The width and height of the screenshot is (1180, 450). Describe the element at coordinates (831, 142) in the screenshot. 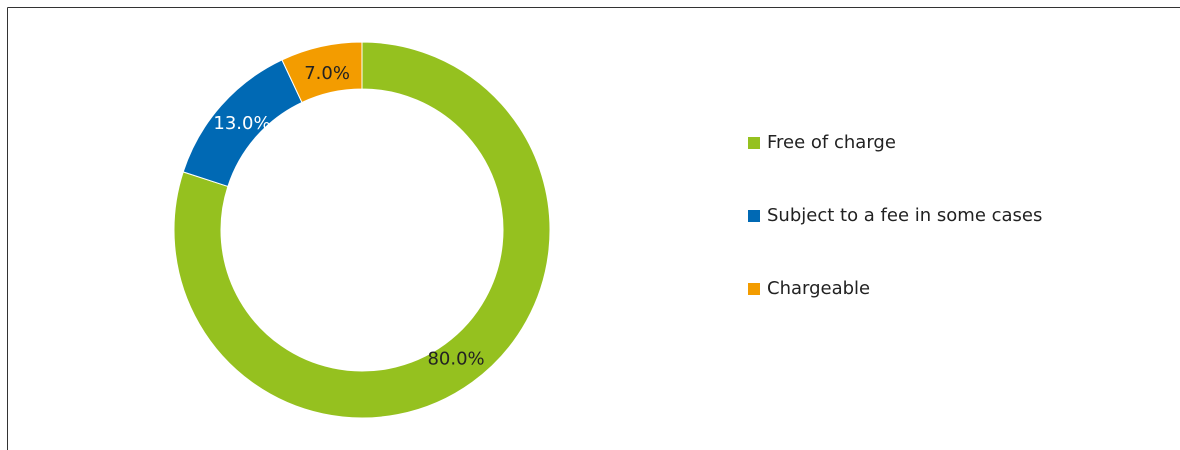

I see `legend-label: Free of charge` at that location.